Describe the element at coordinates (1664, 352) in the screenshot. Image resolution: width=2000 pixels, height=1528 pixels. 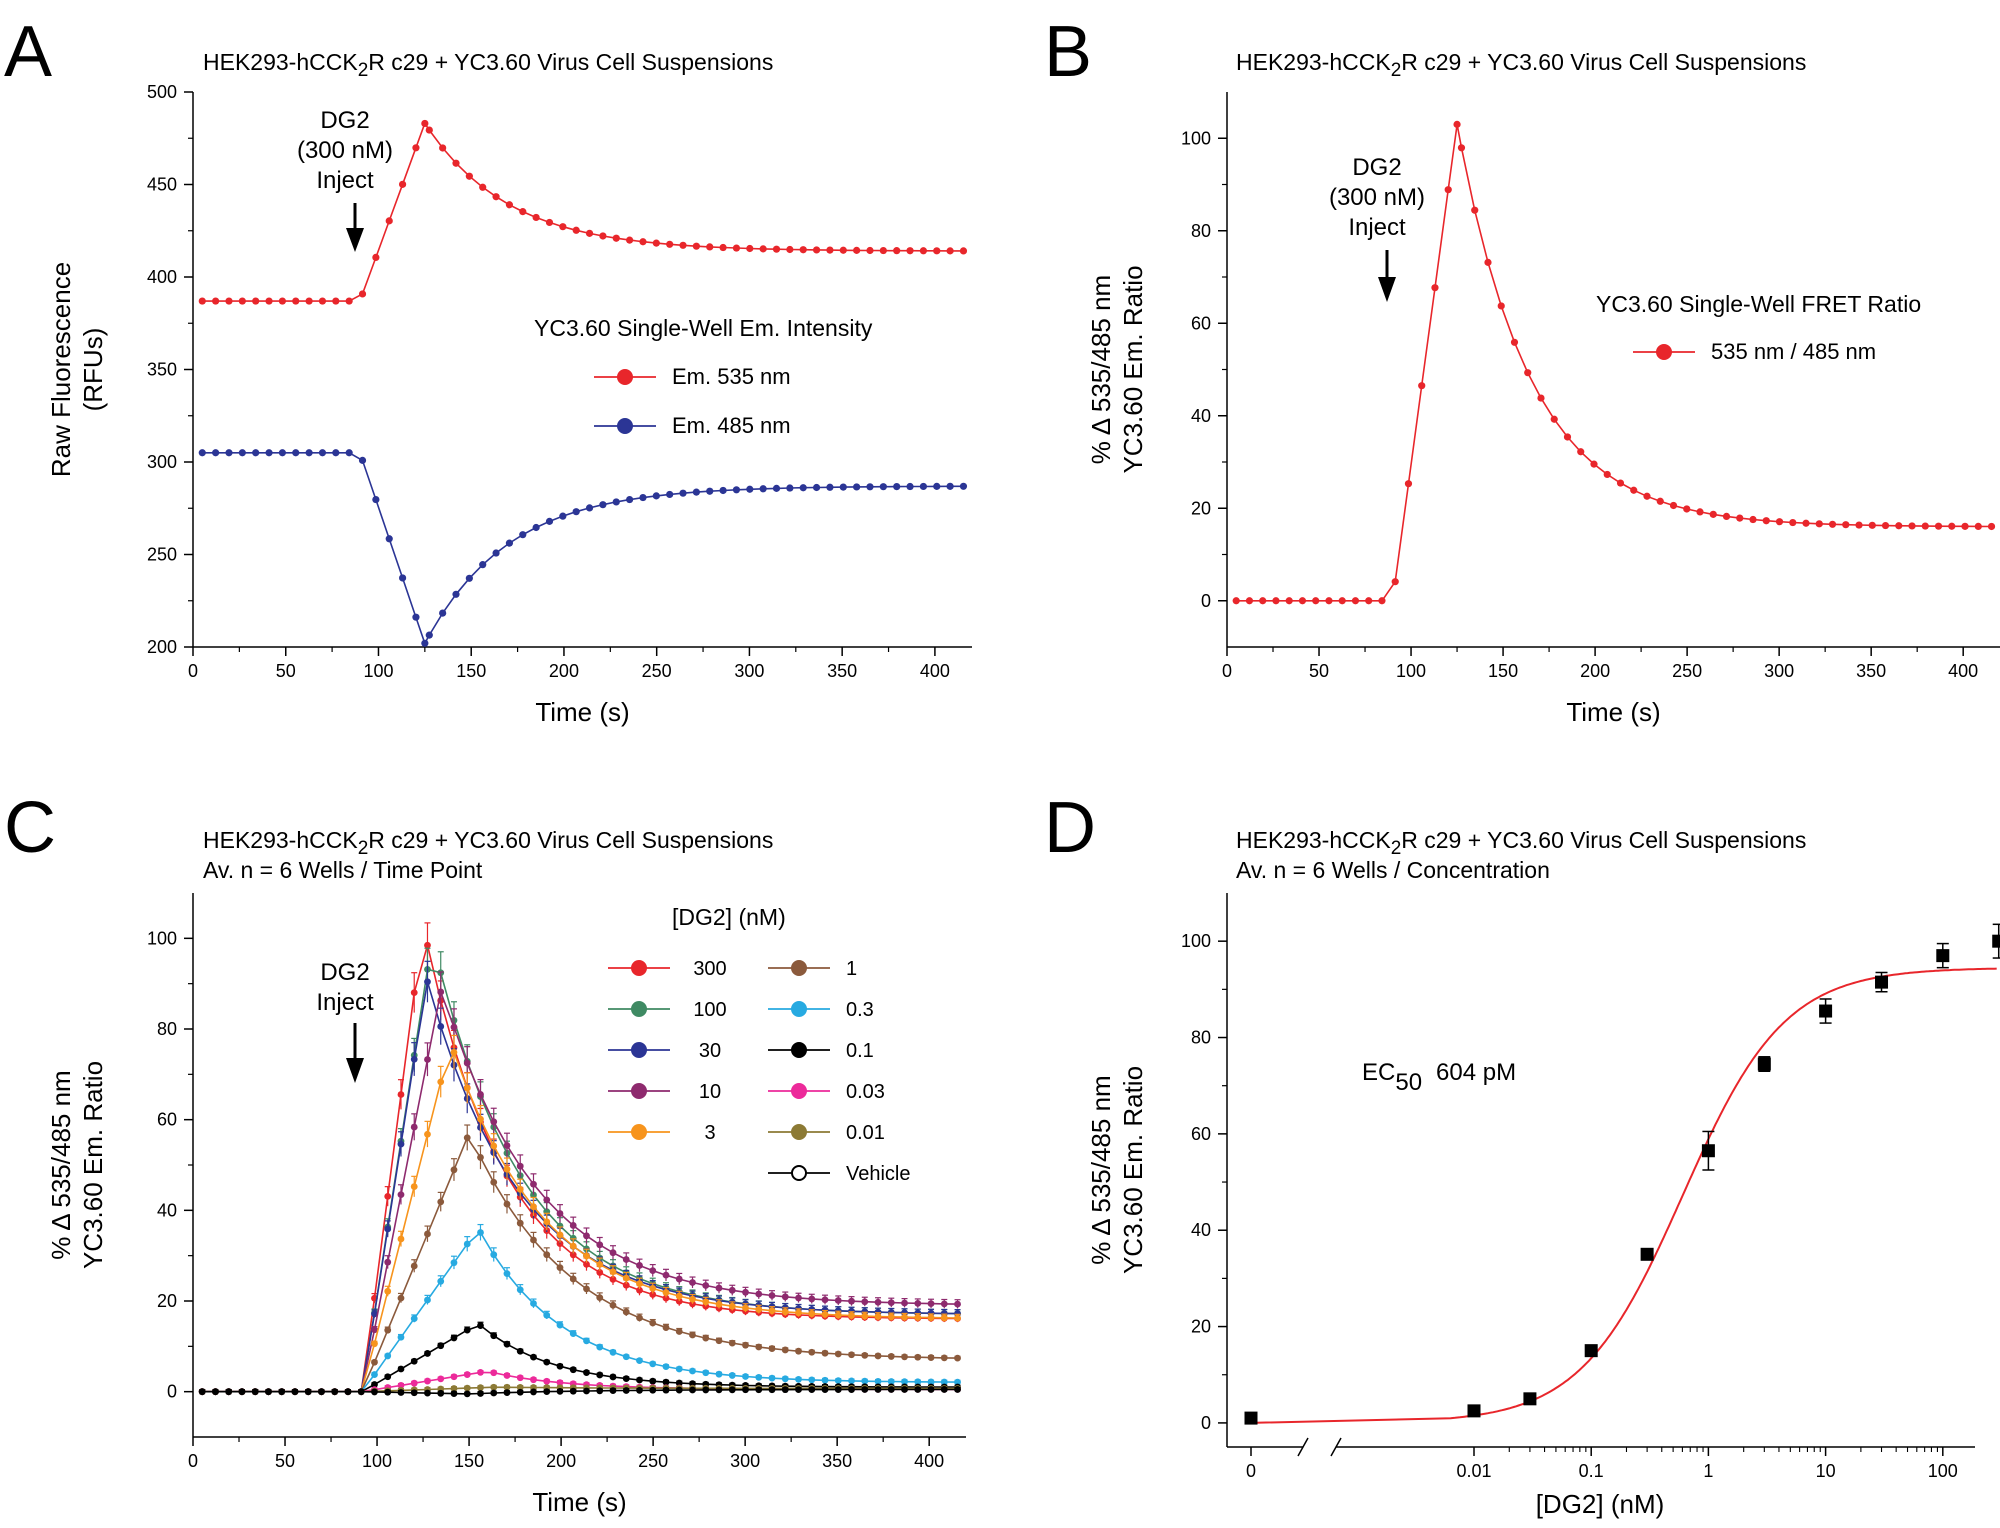
I see `panel-b-legend-marker` at that location.